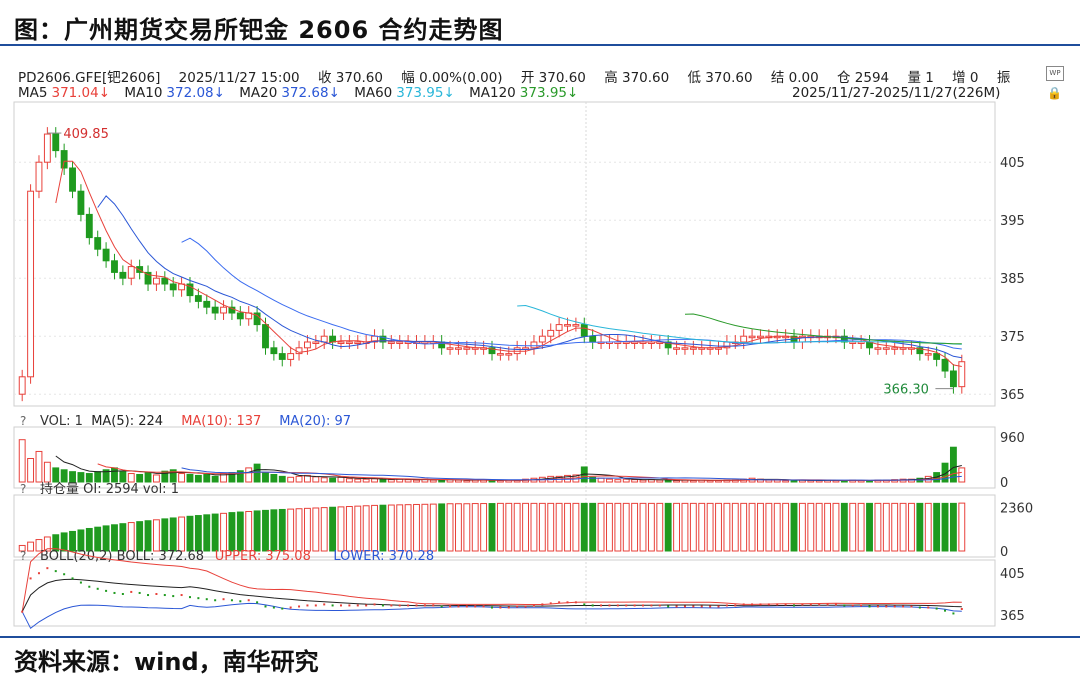  I want to click on price-tick-label: 385, so click(1012, 279).